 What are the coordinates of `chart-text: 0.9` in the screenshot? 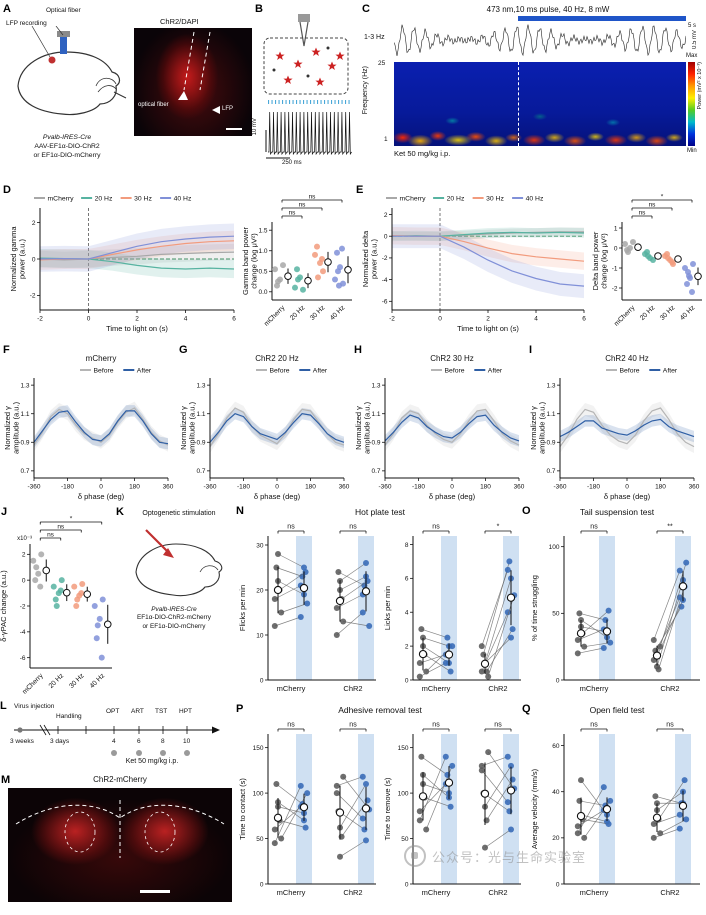 It's located at (24, 443).